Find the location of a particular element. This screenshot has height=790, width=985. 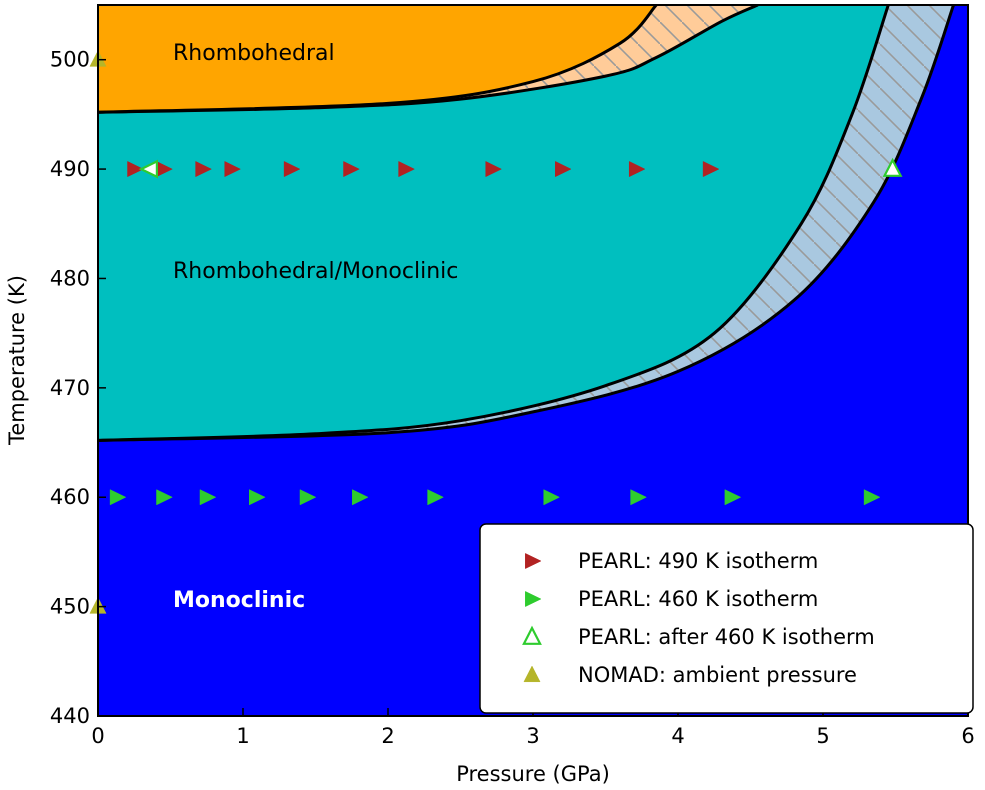

boundary-line is located at coordinates (378, 59).